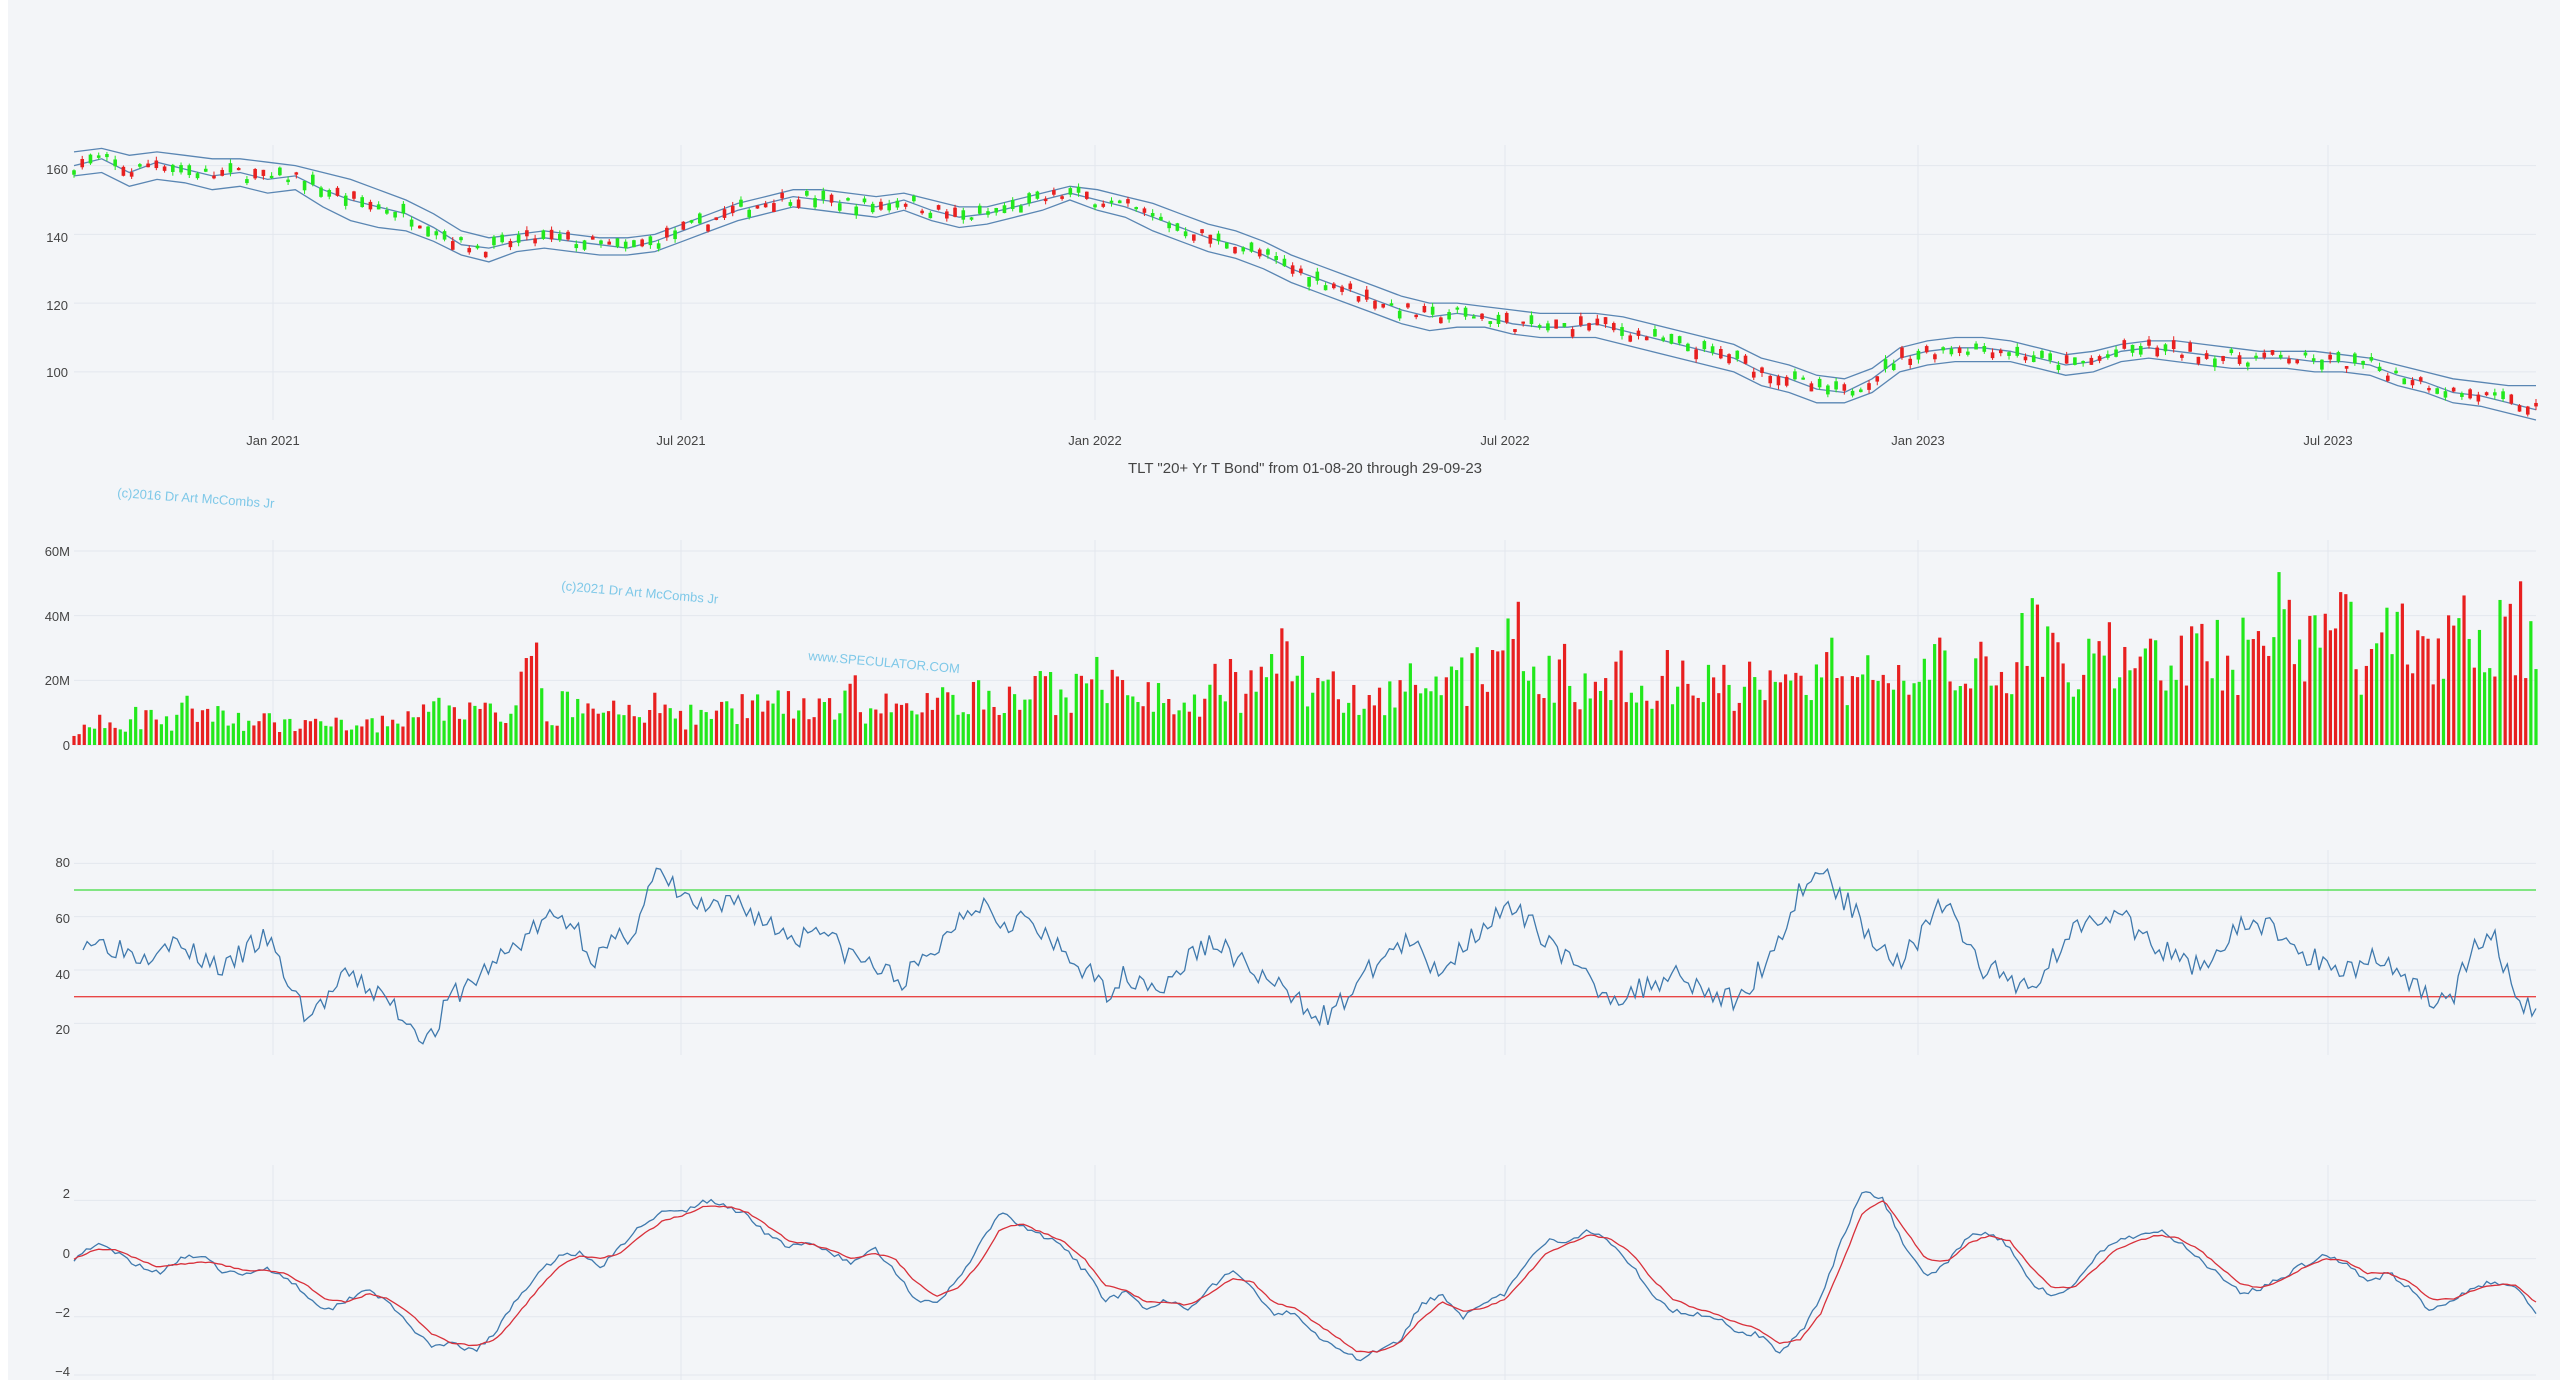  I want to click on volume-tick-40m: 40M, so click(57, 616).